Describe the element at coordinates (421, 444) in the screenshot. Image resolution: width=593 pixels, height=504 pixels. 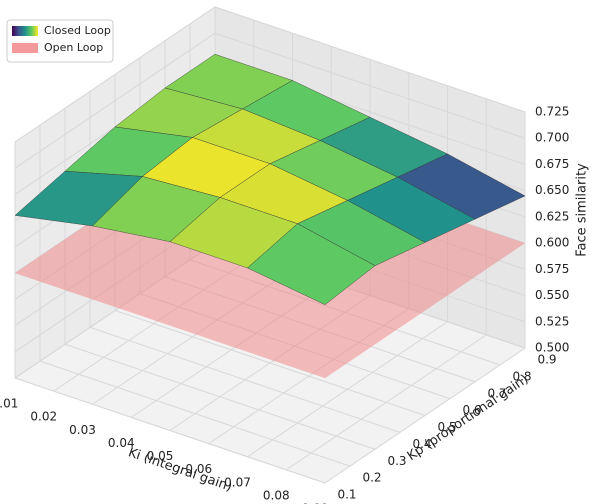
I see `y-tick-label: 0.4` at that location.